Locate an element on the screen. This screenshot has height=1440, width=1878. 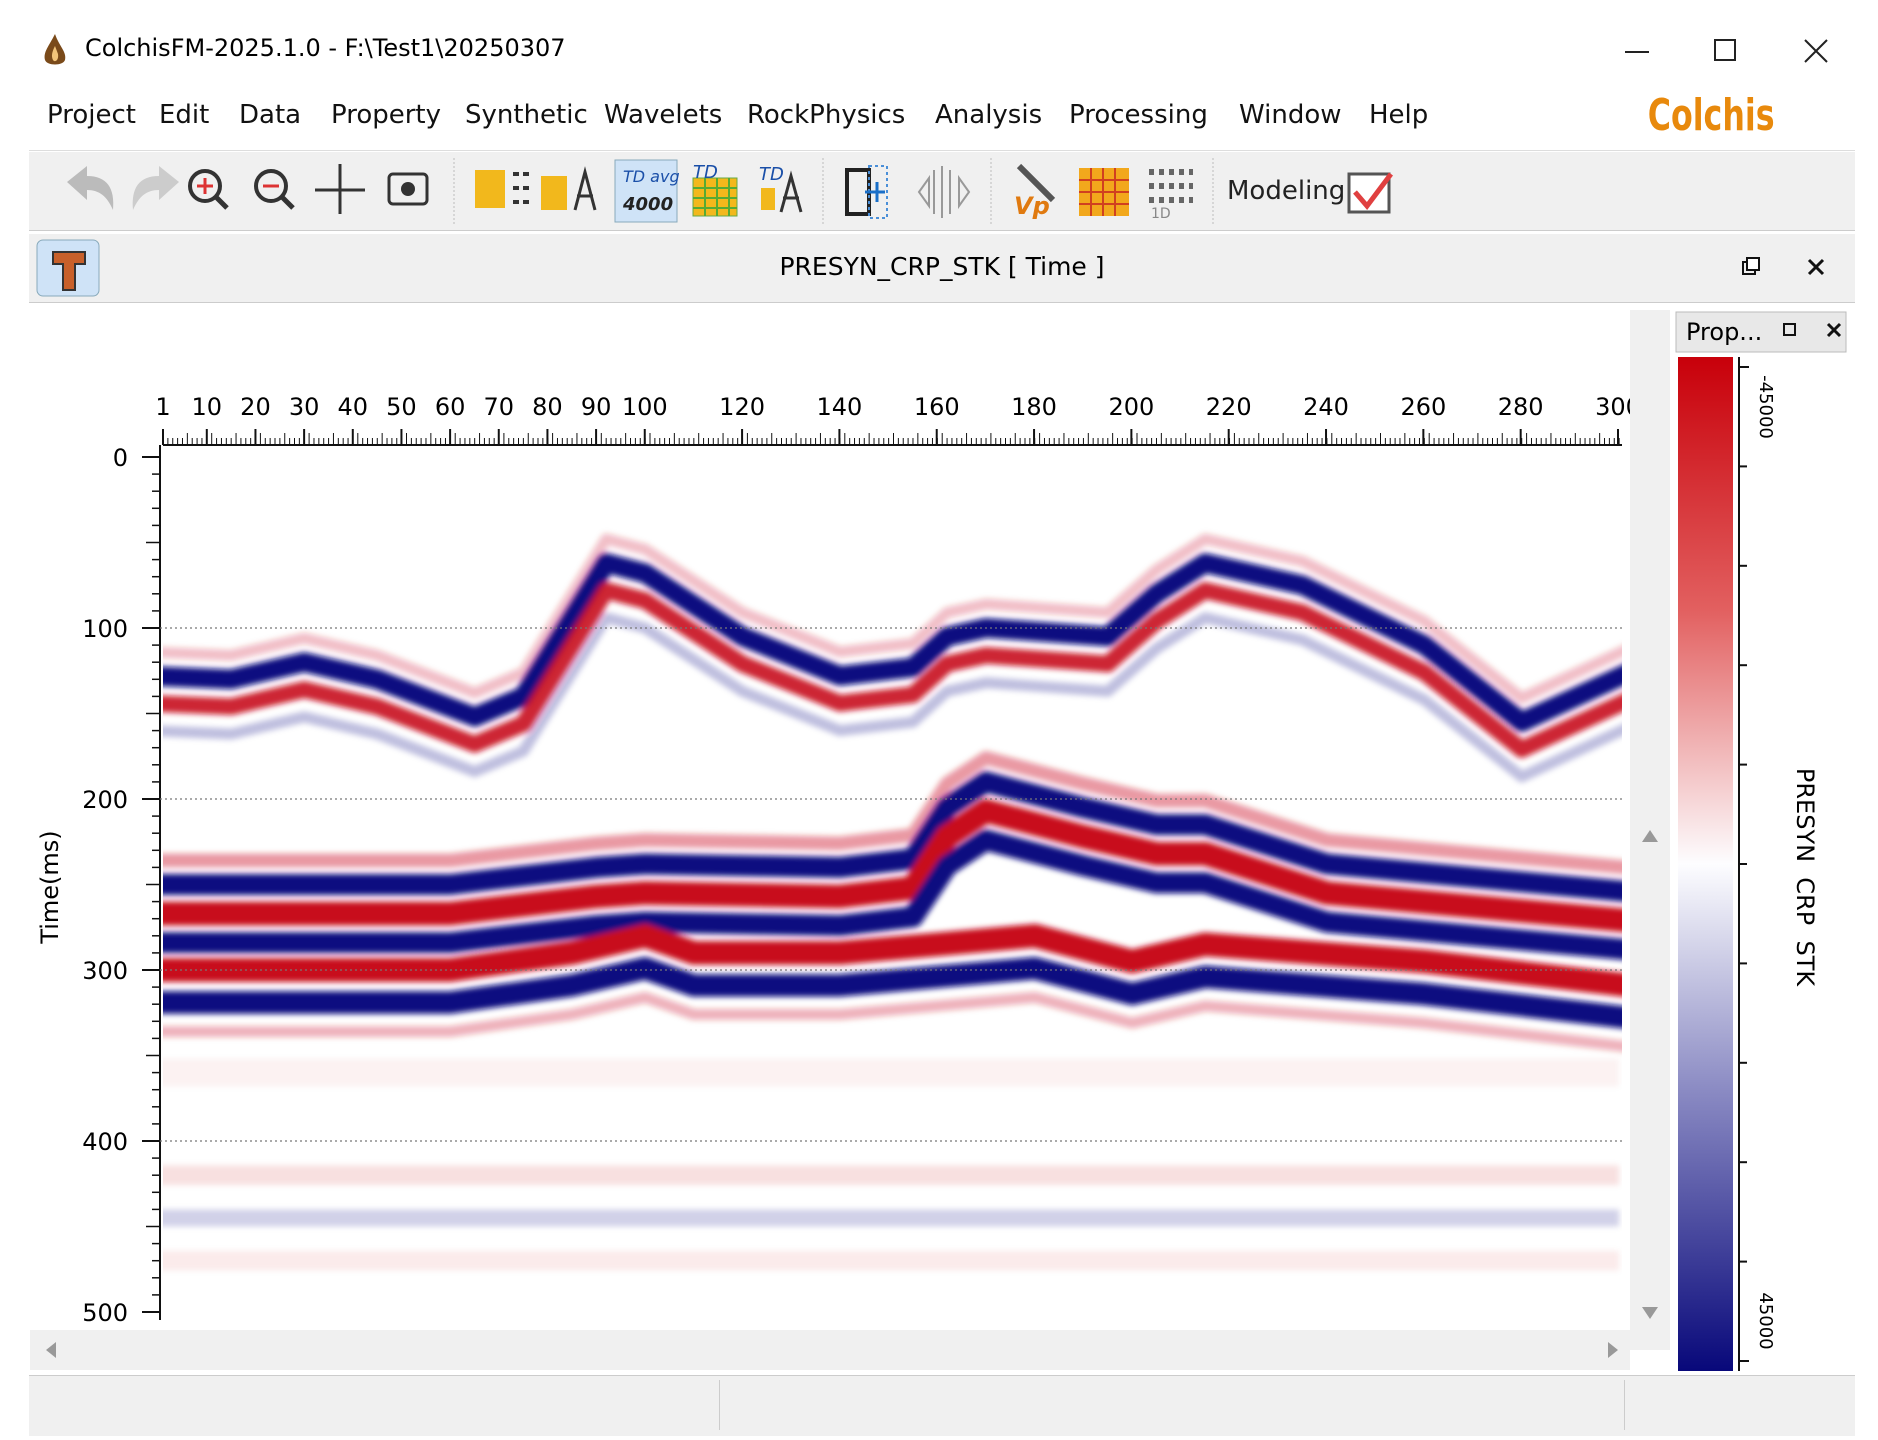
x-tick-label: 140 is located at coordinates (839, 407).